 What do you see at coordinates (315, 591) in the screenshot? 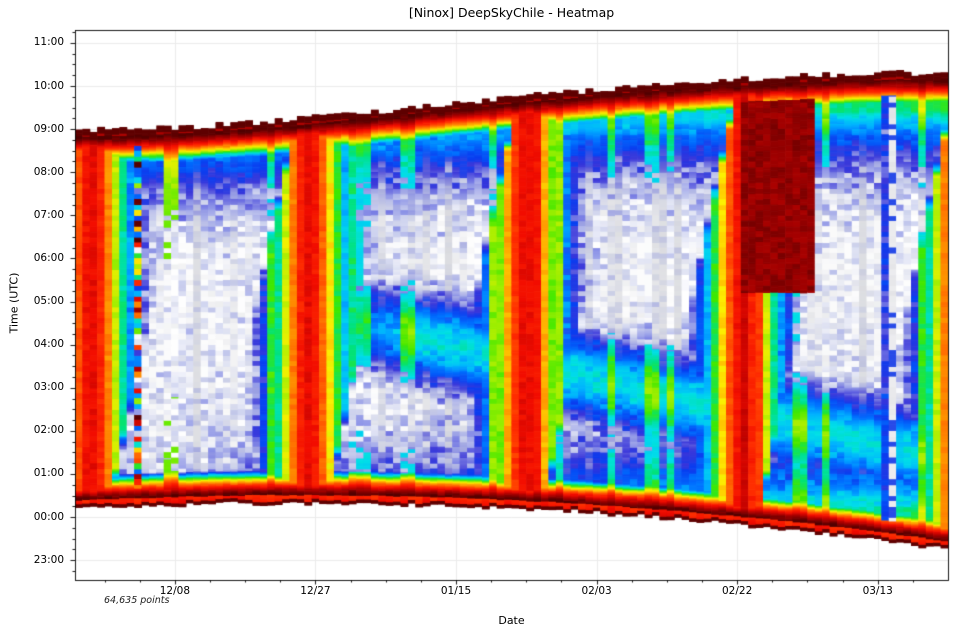
I see `x-tick-label: 12/27` at bounding box center [315, 591].